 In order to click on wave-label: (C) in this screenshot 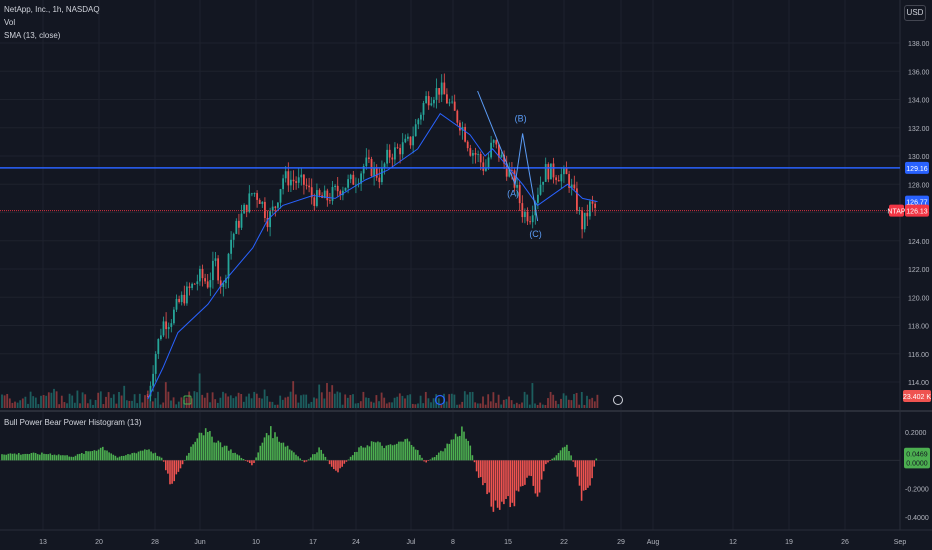, I will do `click(535, 234)`.